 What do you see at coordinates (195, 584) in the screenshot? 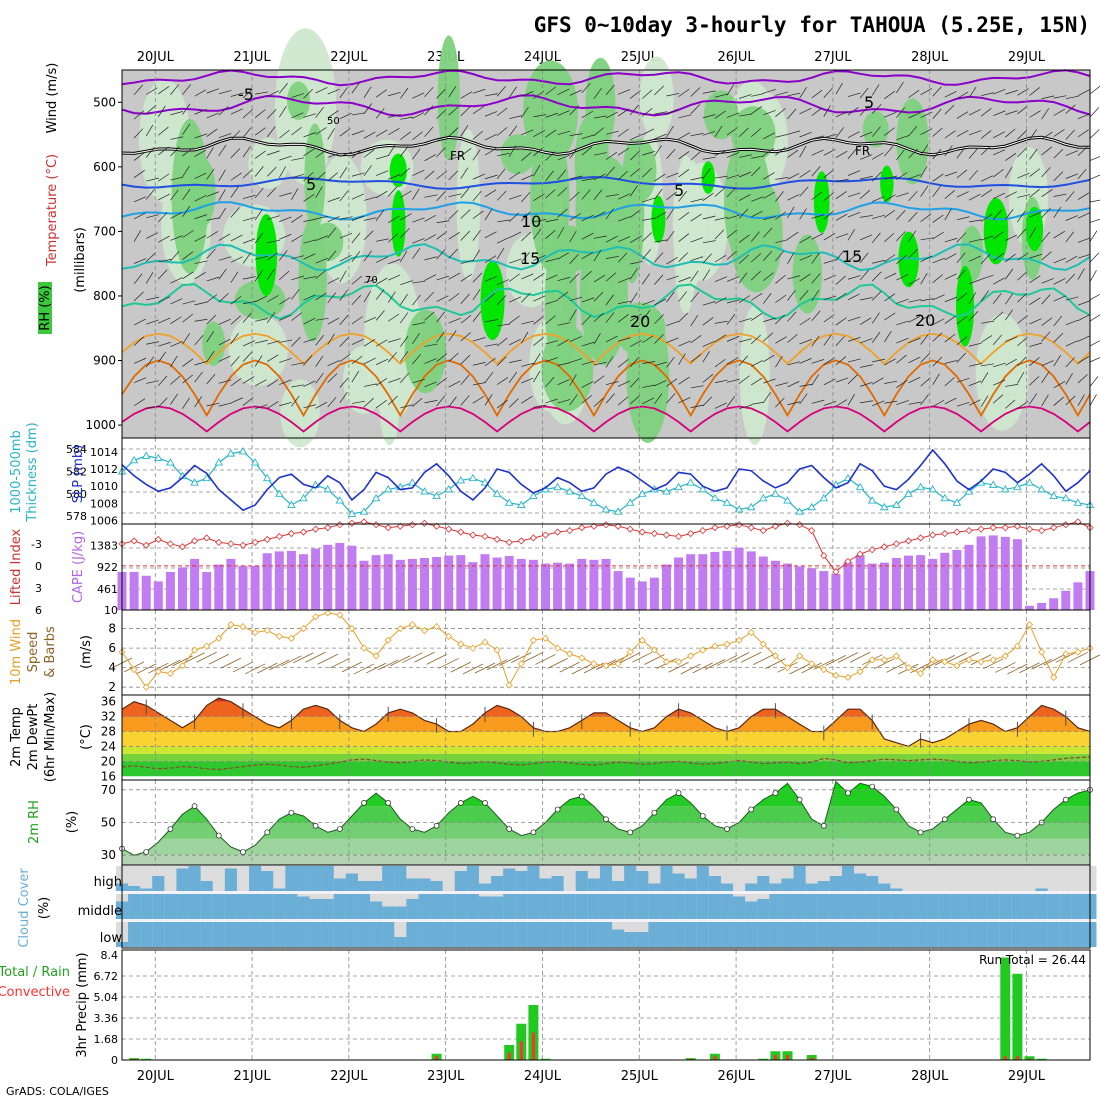
I see `cape-bar` at bounding box center [195, 584].